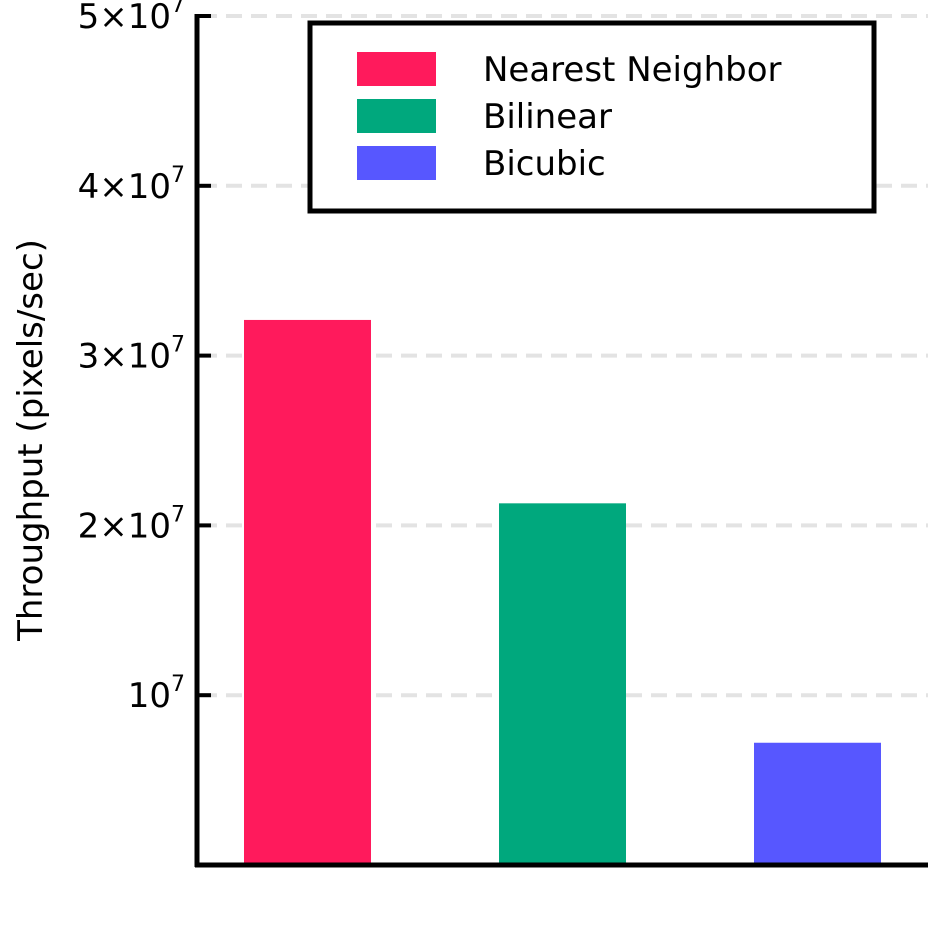 The height and width of the screenshot is (944, 944). I want to click on y-tick-label-1: 2×107, so click(131, 524).